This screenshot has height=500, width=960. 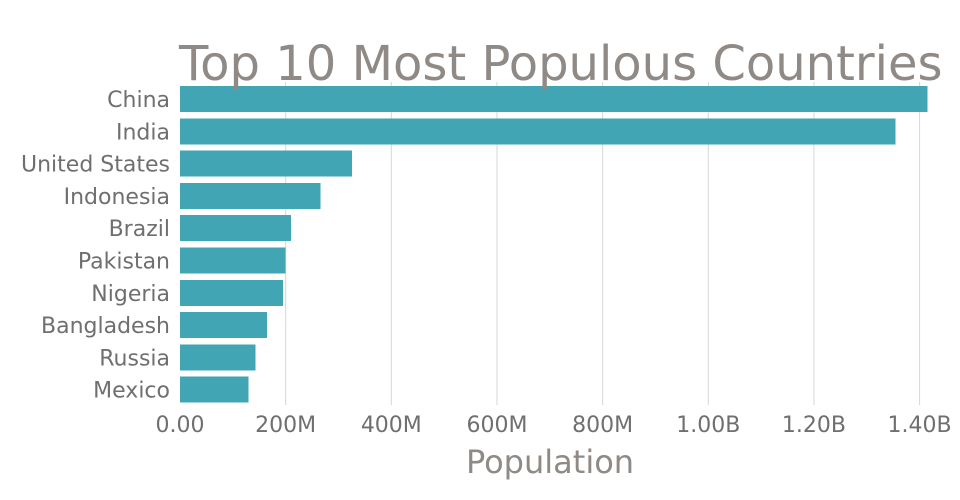 What do you see at coordinates (560, 64) in the screenshot?
I see `chart-title: Top 10 Most Populous Countries` at bounding box center [560, 64].